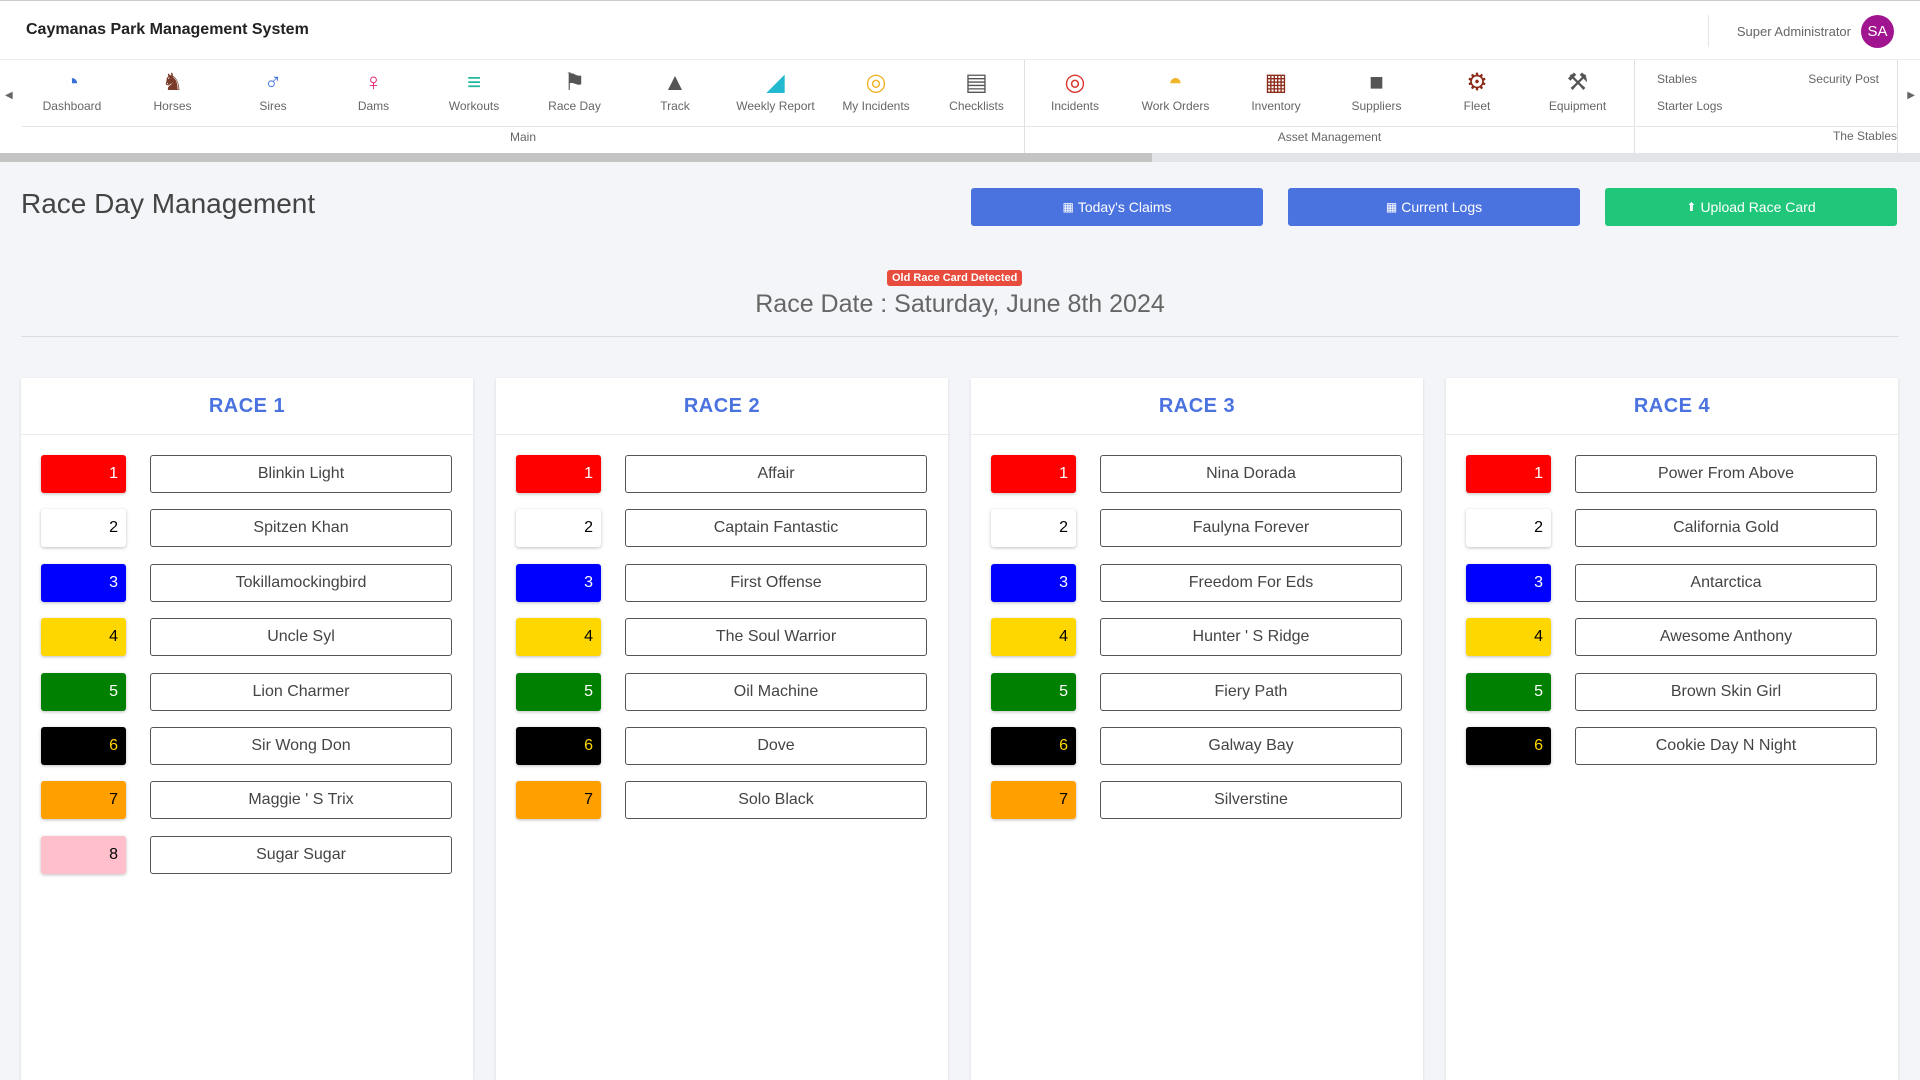 The height and width of the screenshot is (1080, 1920). I want to click on horse-name-field: Freedom For Eds, so click(1251, 582).